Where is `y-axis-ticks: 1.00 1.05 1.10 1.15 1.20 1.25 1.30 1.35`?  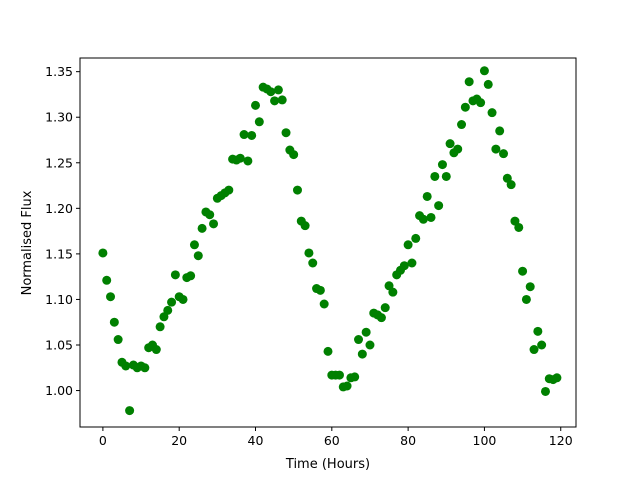 y-axis-ticks: 1.00 1.05 1.10 1.15 1.20 1.25 1.30 1.35 is located at coordinates (62, 231).